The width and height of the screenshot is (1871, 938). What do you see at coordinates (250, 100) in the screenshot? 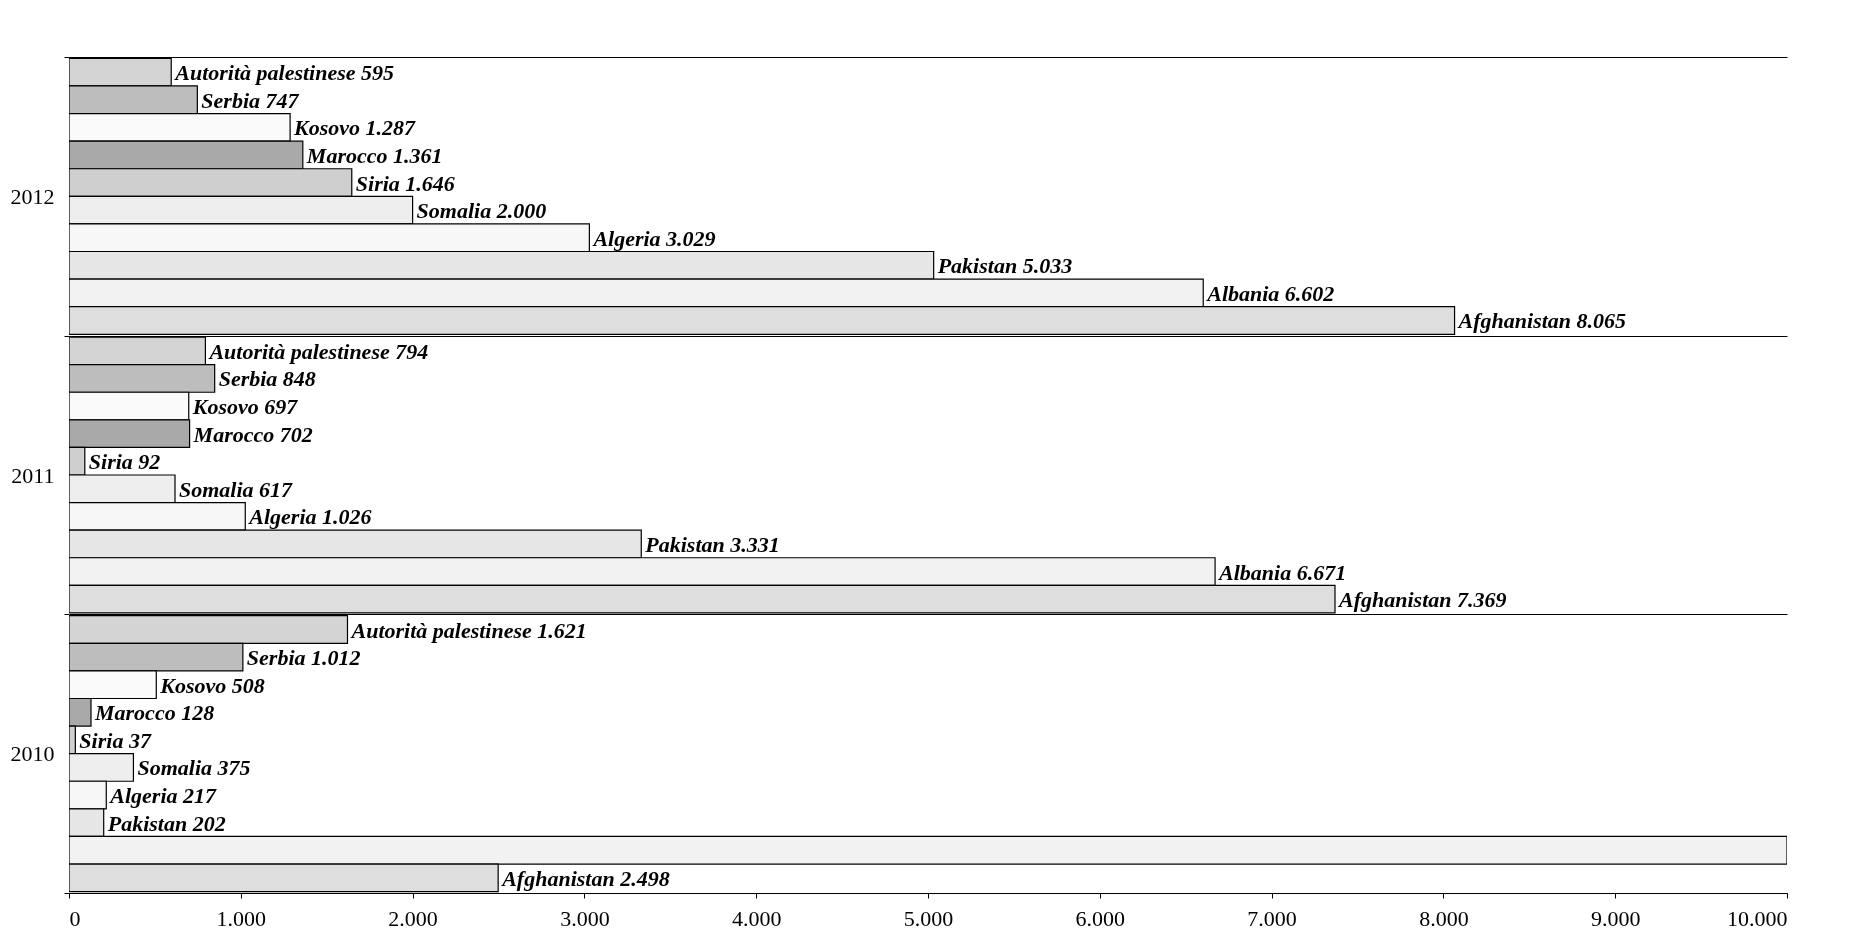
I see `text: Serbia 747` at bounding box center [250, 100].